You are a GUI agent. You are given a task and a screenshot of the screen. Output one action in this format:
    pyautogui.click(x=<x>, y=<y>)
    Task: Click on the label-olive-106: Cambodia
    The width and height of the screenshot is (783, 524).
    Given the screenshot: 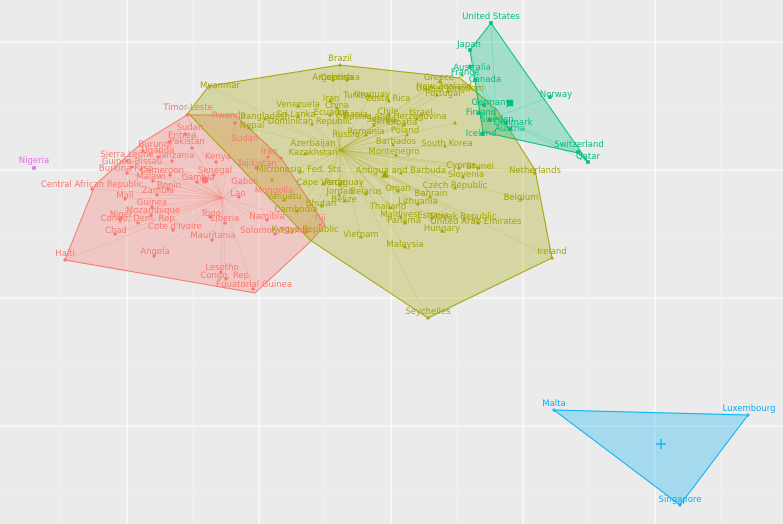 What is the action you would take?
    pyautogui.click(x=296, y=210)
    